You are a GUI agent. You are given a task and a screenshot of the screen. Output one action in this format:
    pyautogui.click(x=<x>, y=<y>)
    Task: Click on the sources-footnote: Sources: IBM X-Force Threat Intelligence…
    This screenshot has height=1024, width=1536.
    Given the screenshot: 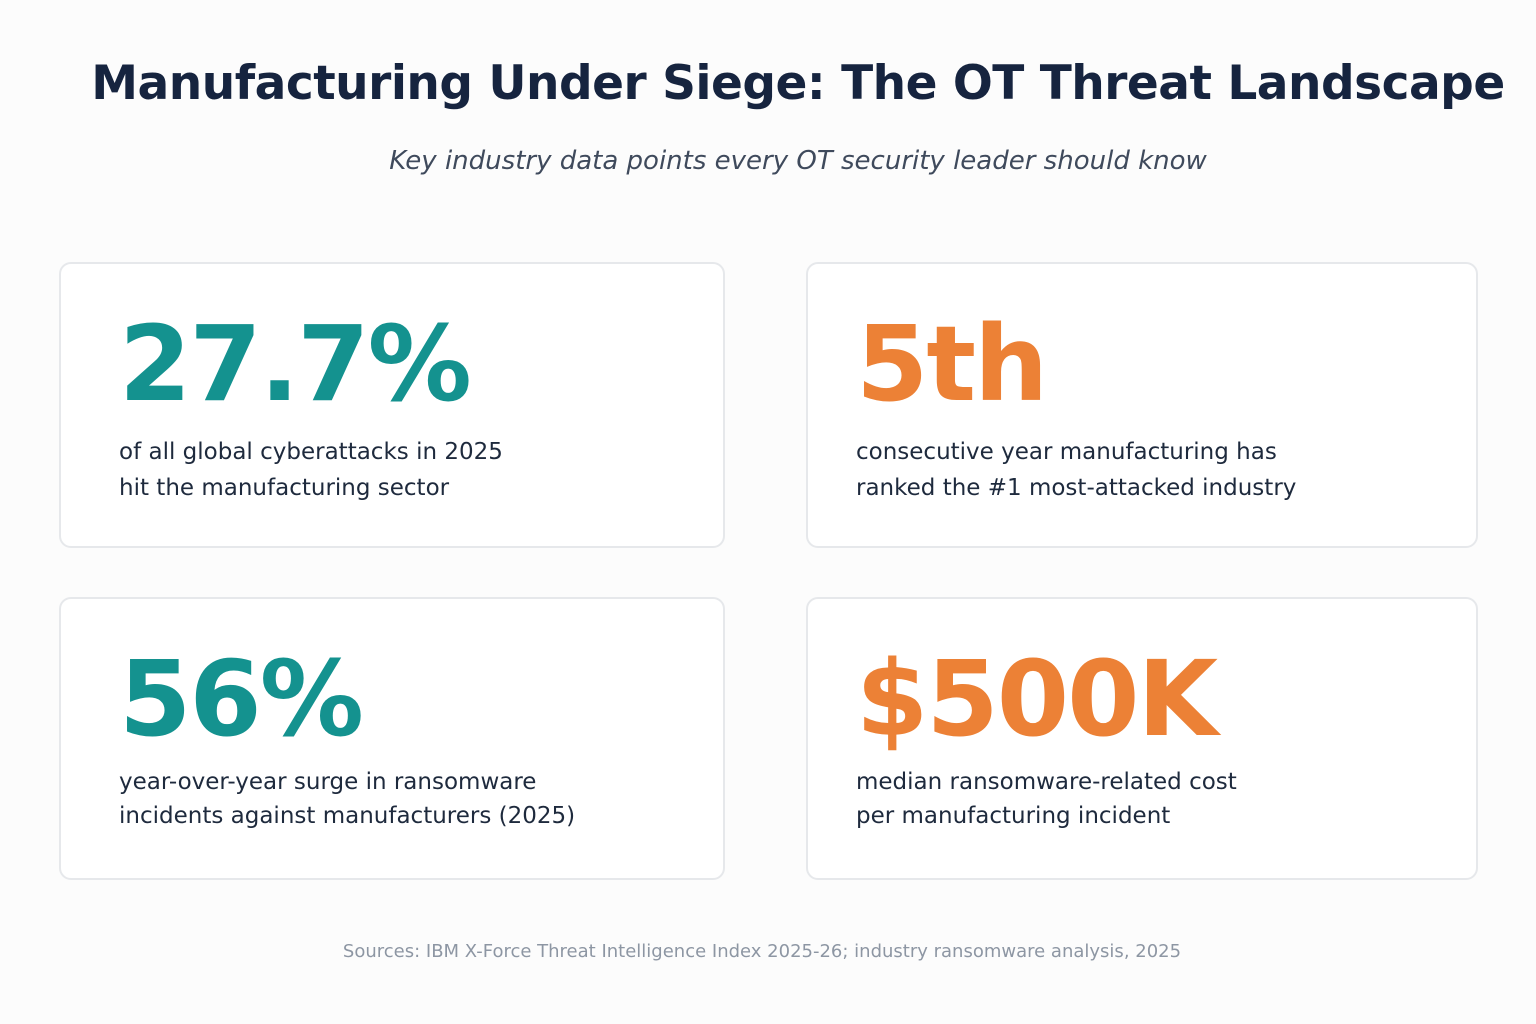 What is the action you would take?
    pyautogui.click(x=762, y=951)
    